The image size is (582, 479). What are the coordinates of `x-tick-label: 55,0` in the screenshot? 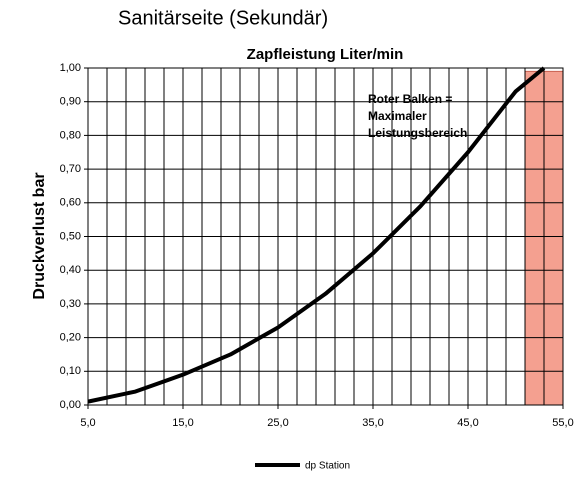 It's located at (562, 423).